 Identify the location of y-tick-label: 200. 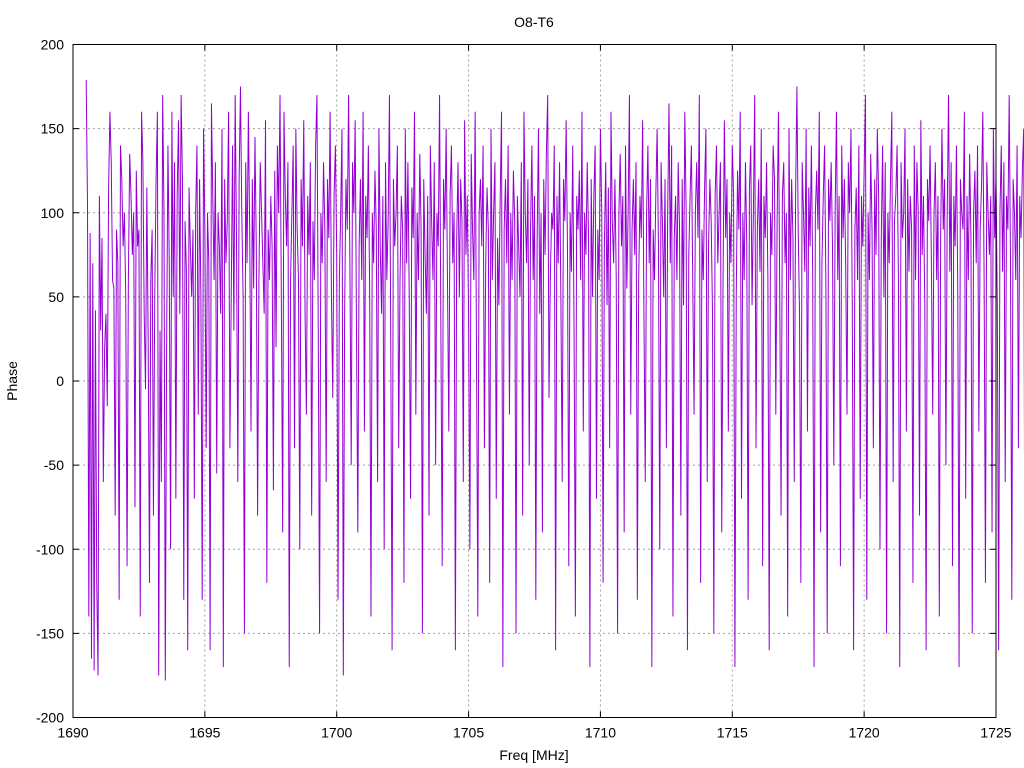
(53, 45).